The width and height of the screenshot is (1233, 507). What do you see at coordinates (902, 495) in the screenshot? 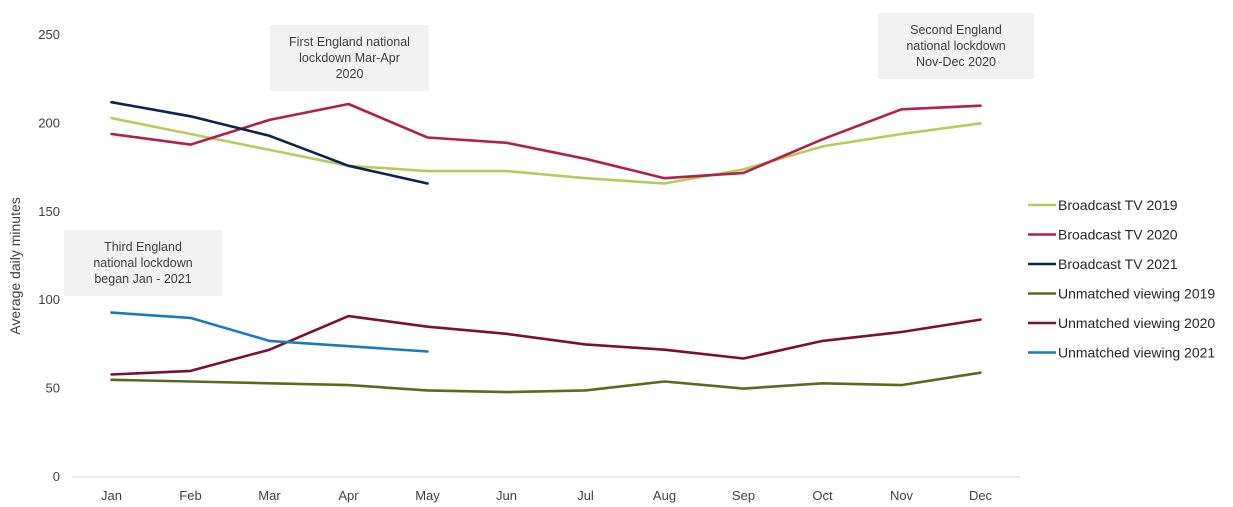
I see `x-tick-label: Nov` at bounding box center [902, 495].